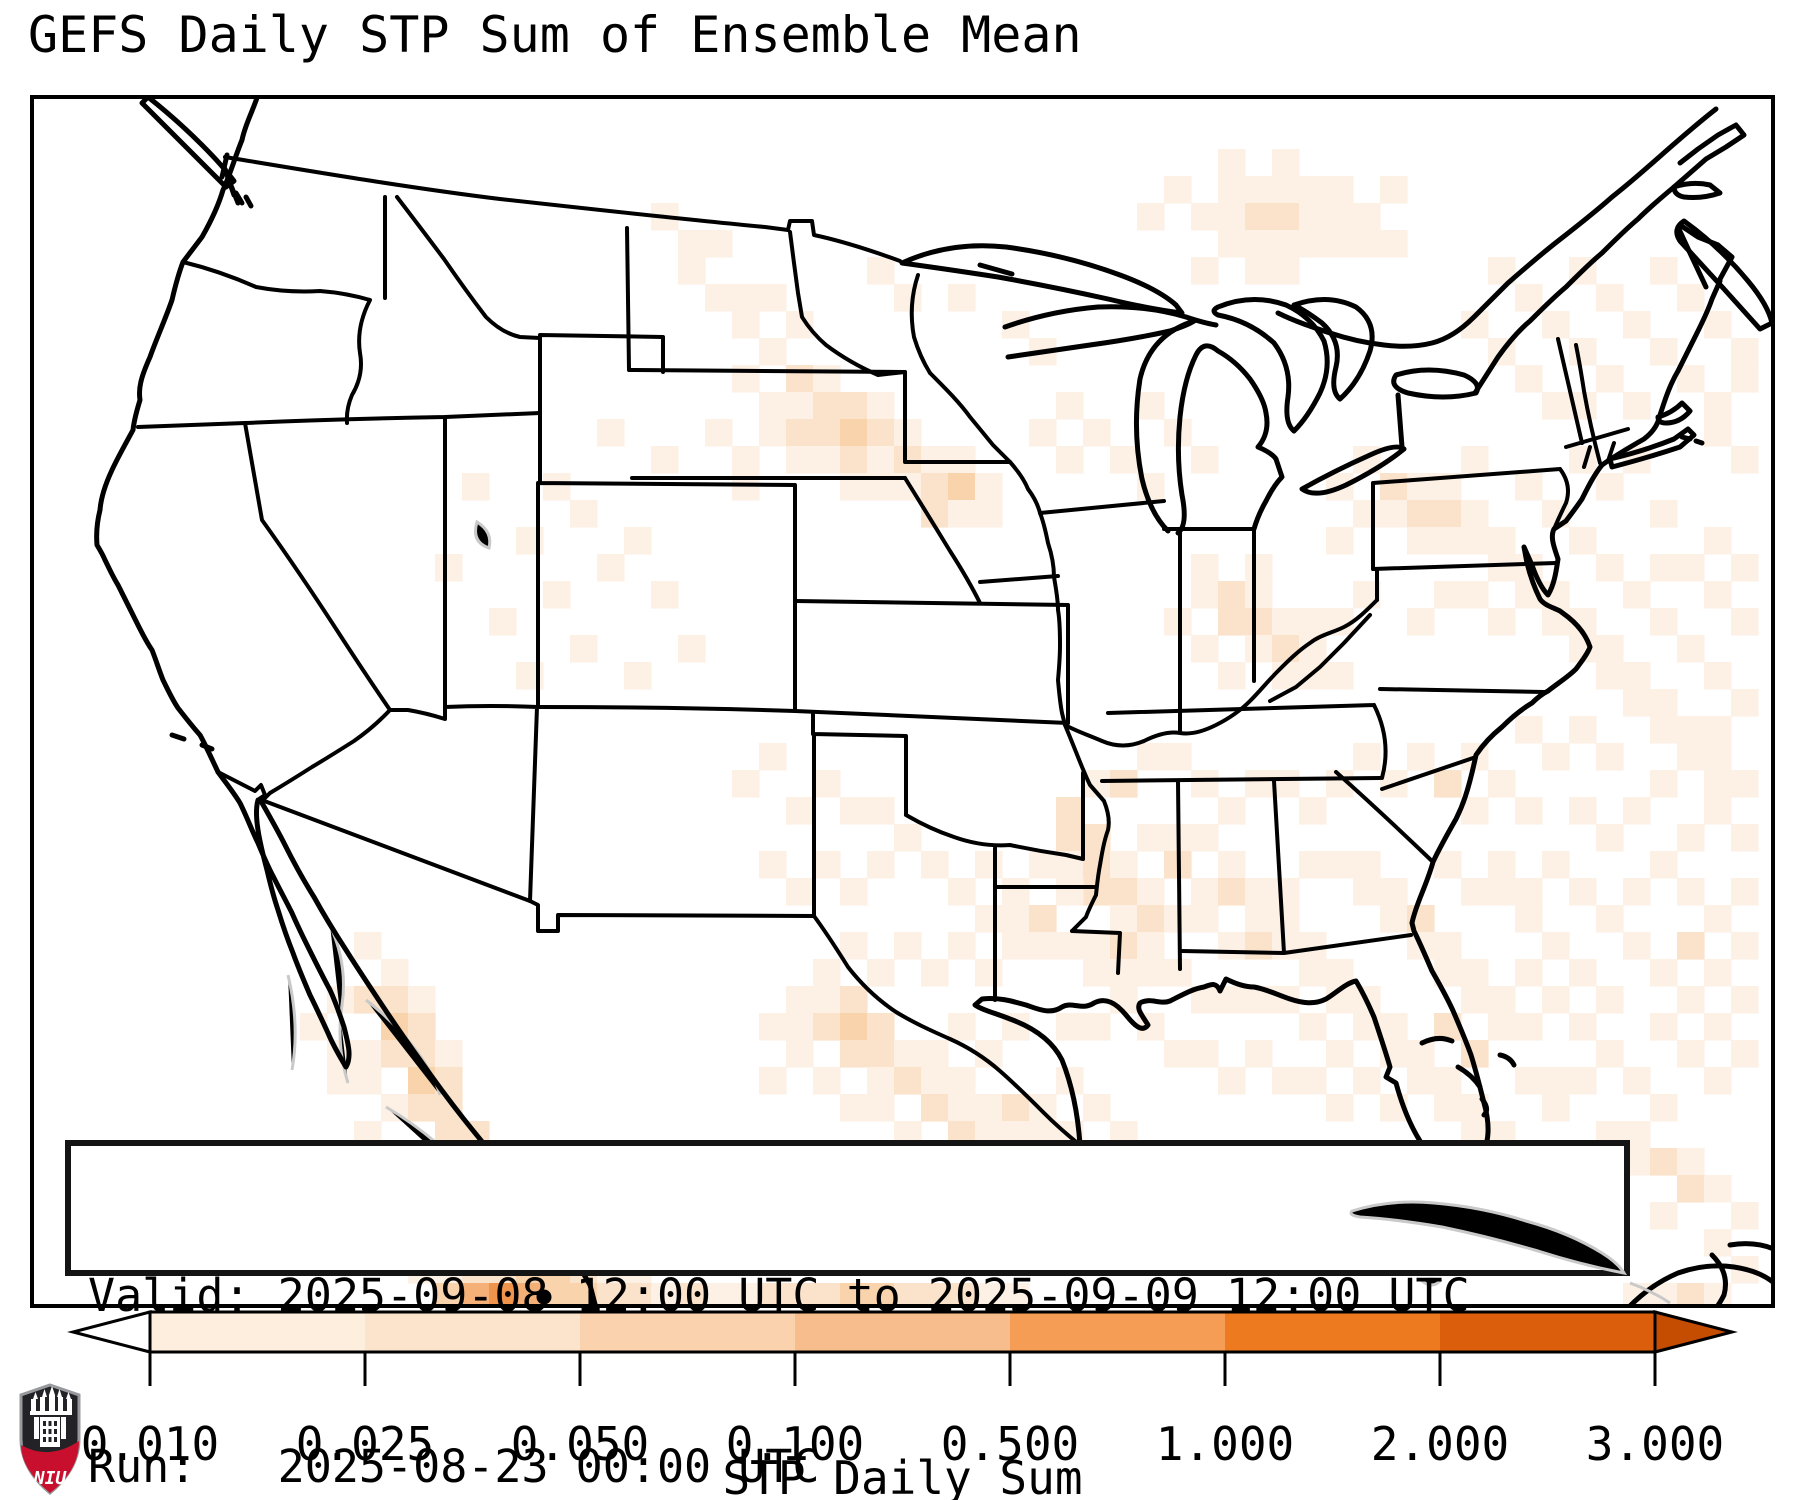  Describe the element at coordinates (1230, 439) in the screenshot. I see `michigan-mitten` at that location.